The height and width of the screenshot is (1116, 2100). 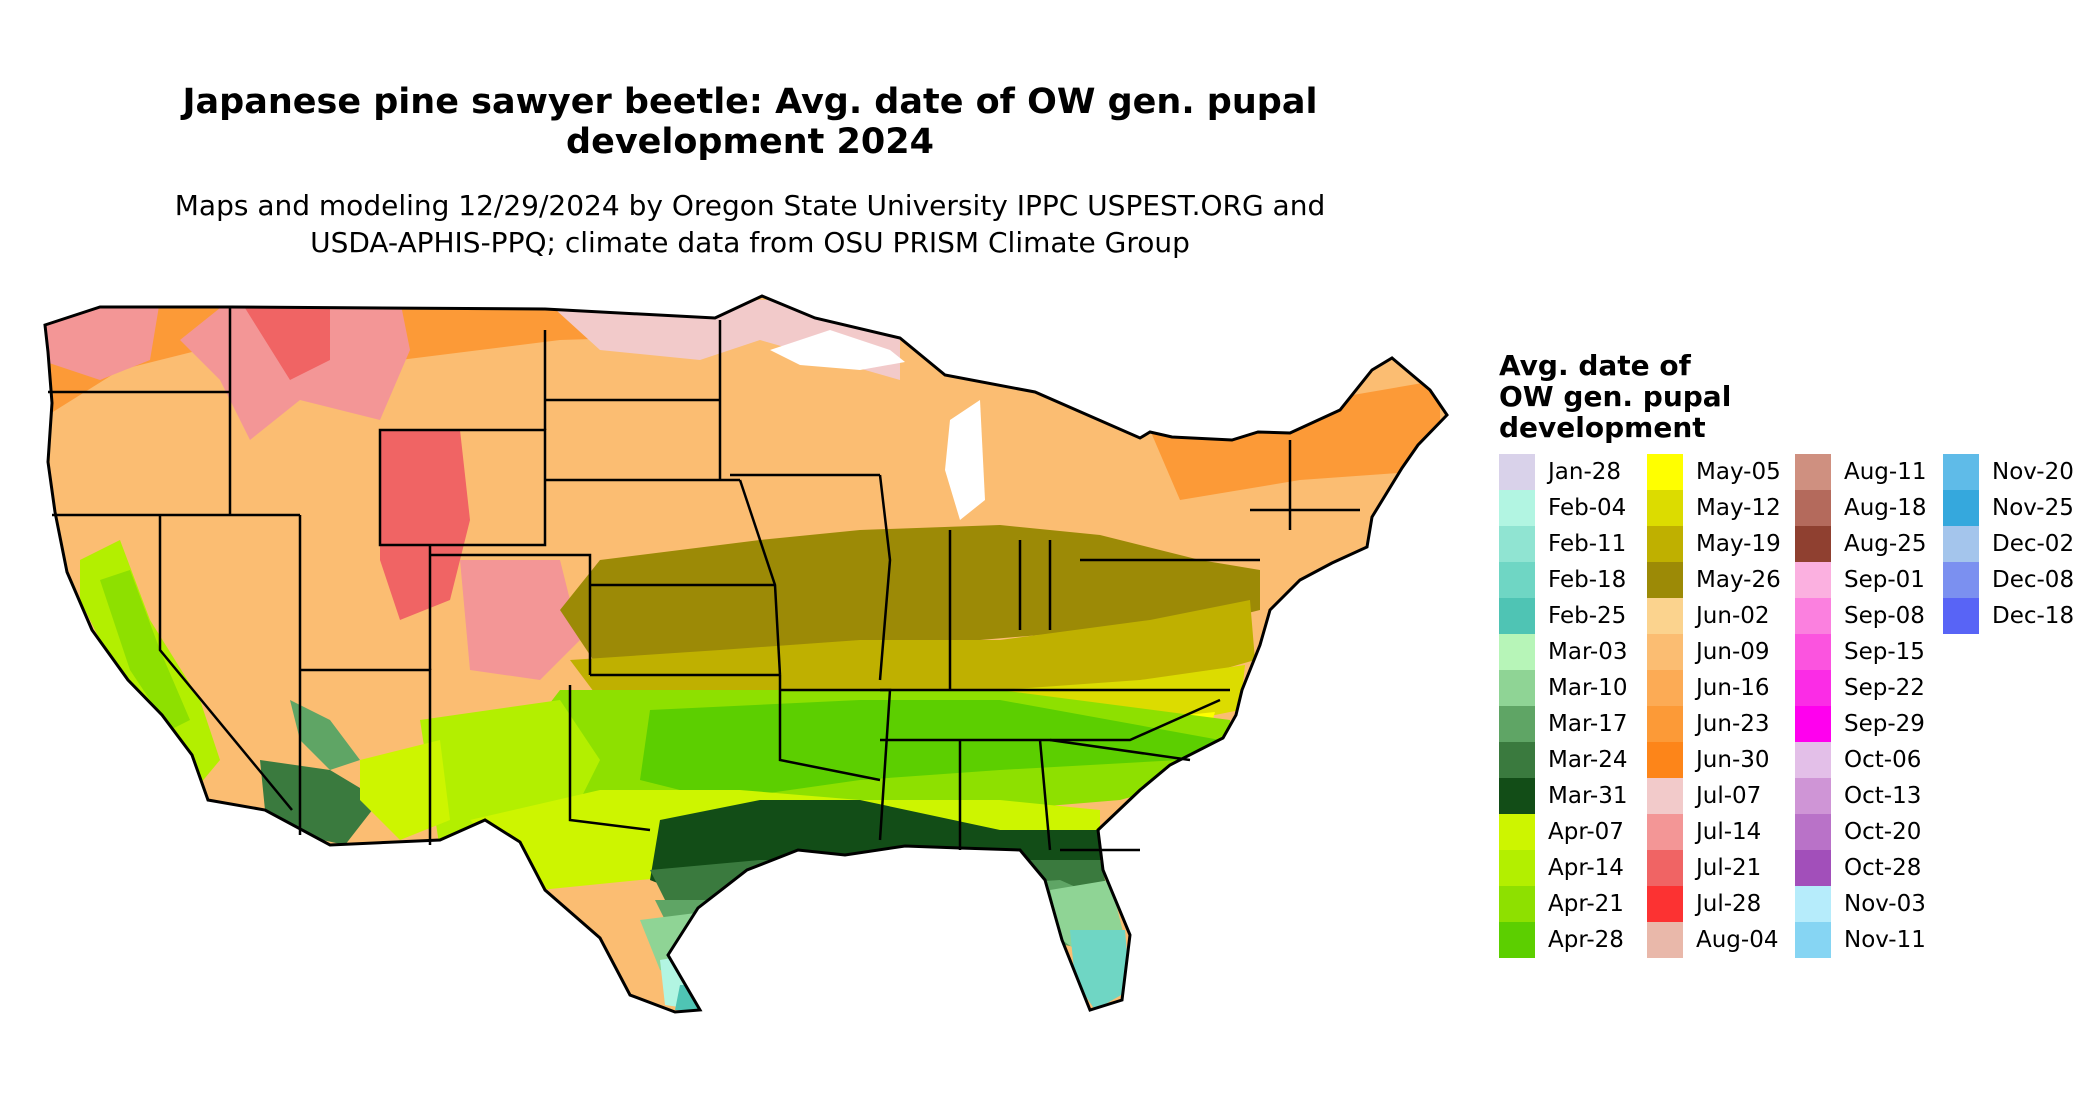 I want to click on legend-item: Mar-10, so click(x=1563, y=688).